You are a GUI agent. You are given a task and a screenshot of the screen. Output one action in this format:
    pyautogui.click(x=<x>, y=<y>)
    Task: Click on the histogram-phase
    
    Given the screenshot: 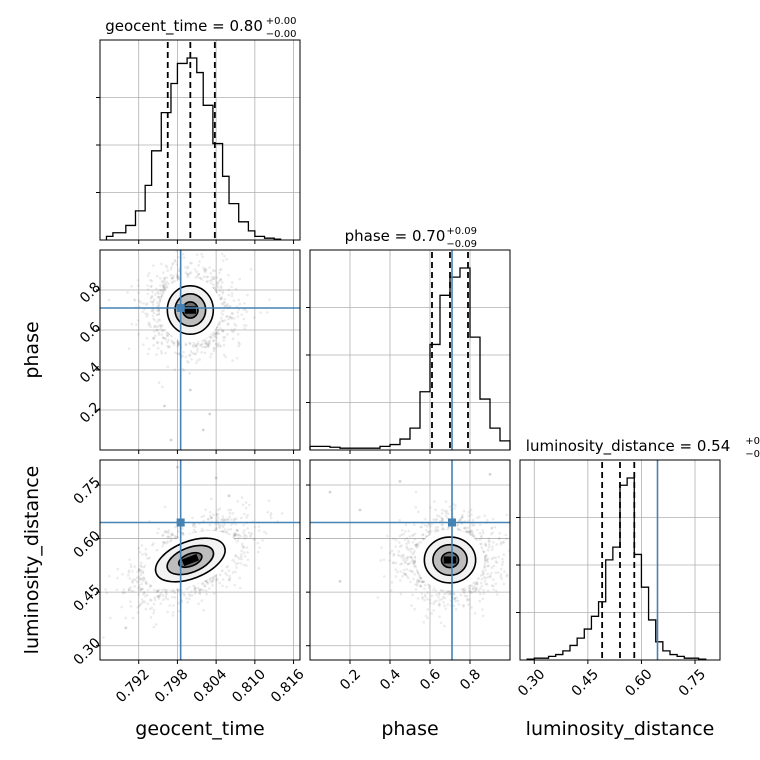 What is the action you would take?
    pyautogui.click(x=410, y=358)
    